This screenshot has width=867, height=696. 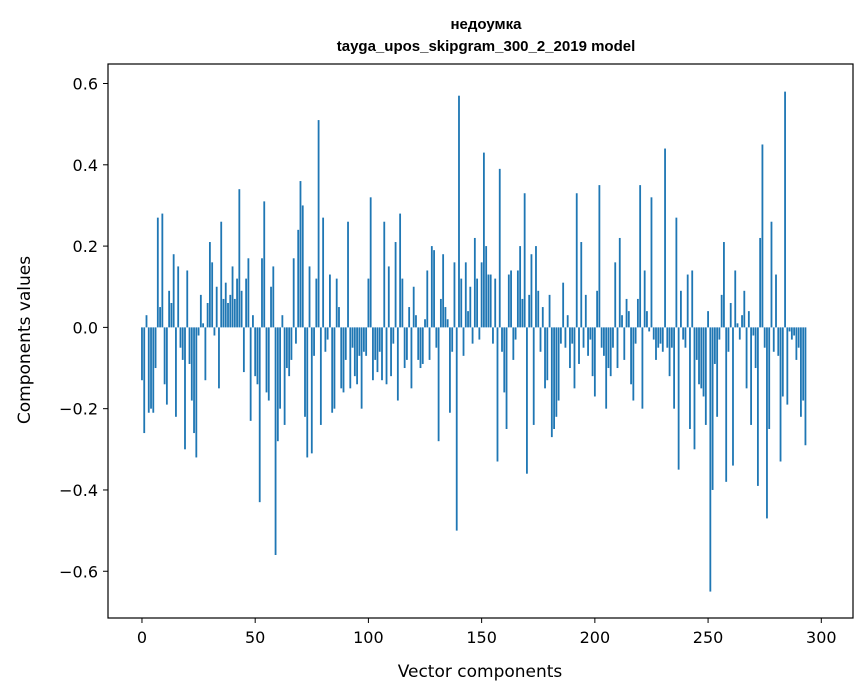 I want to click on y-tick-label: 0.0, so click(x=85, y=327).